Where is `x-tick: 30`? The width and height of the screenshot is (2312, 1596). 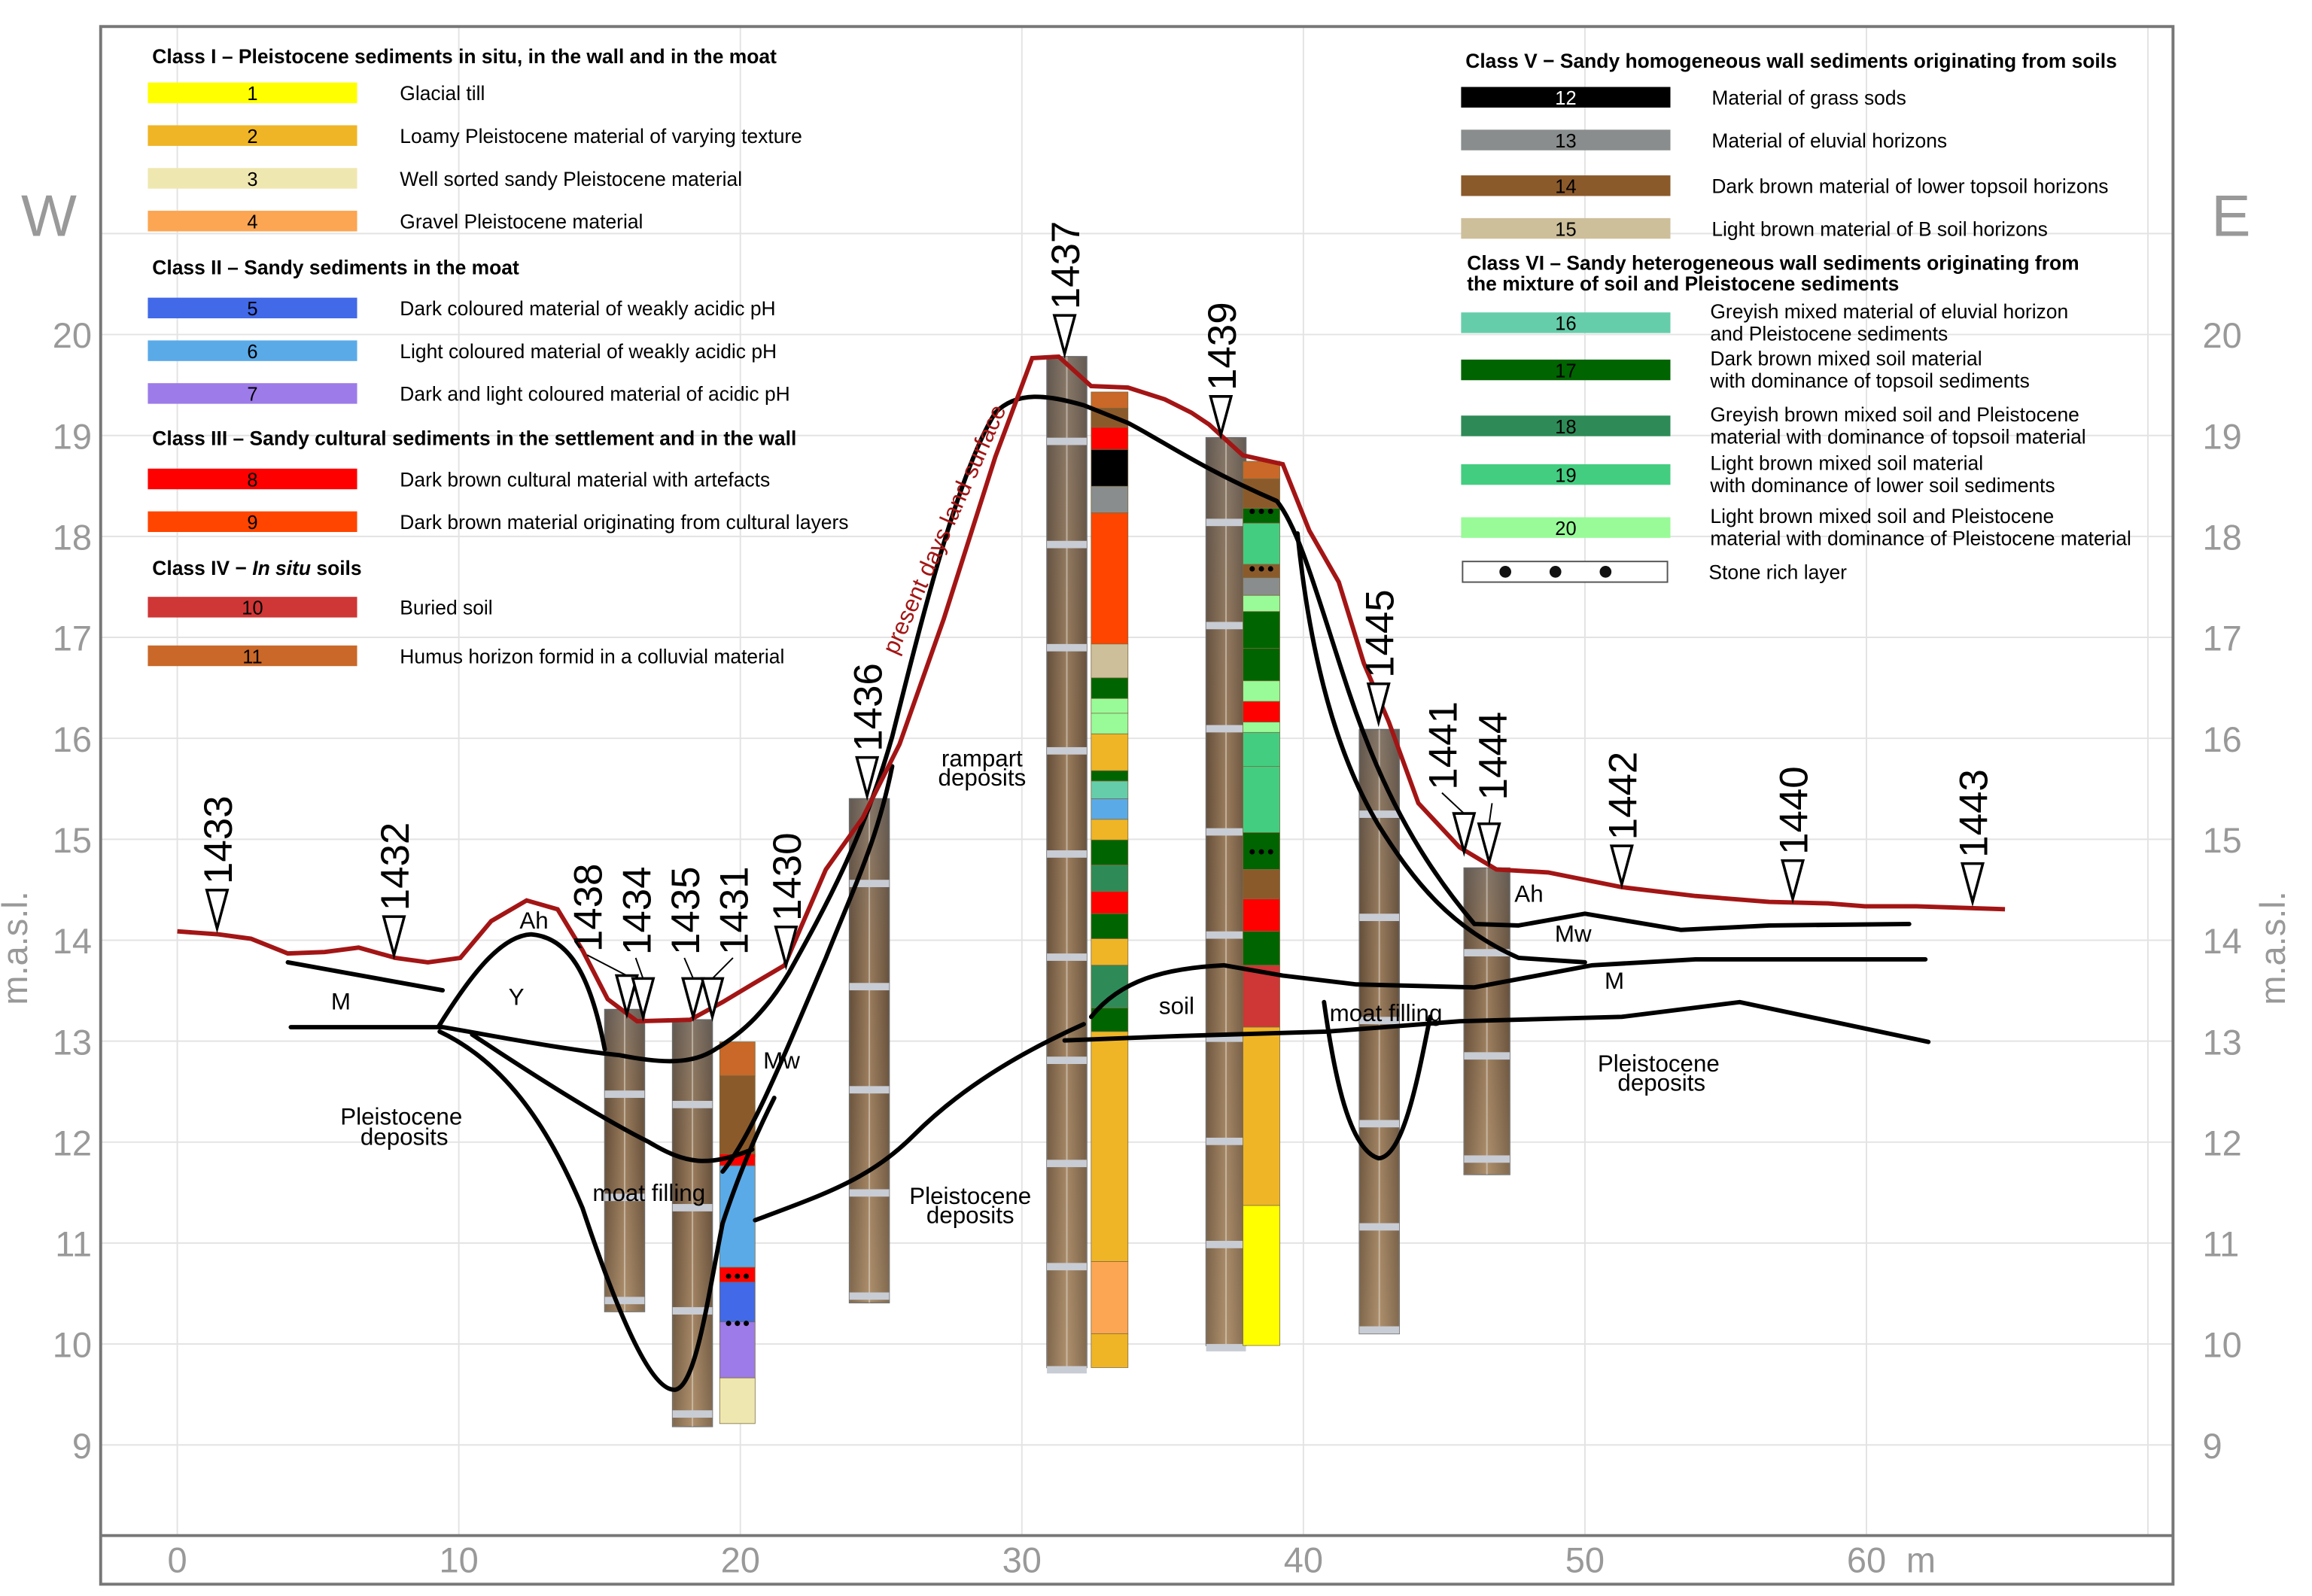
x-tick: 30 is located at coordinates (1022, 1560).